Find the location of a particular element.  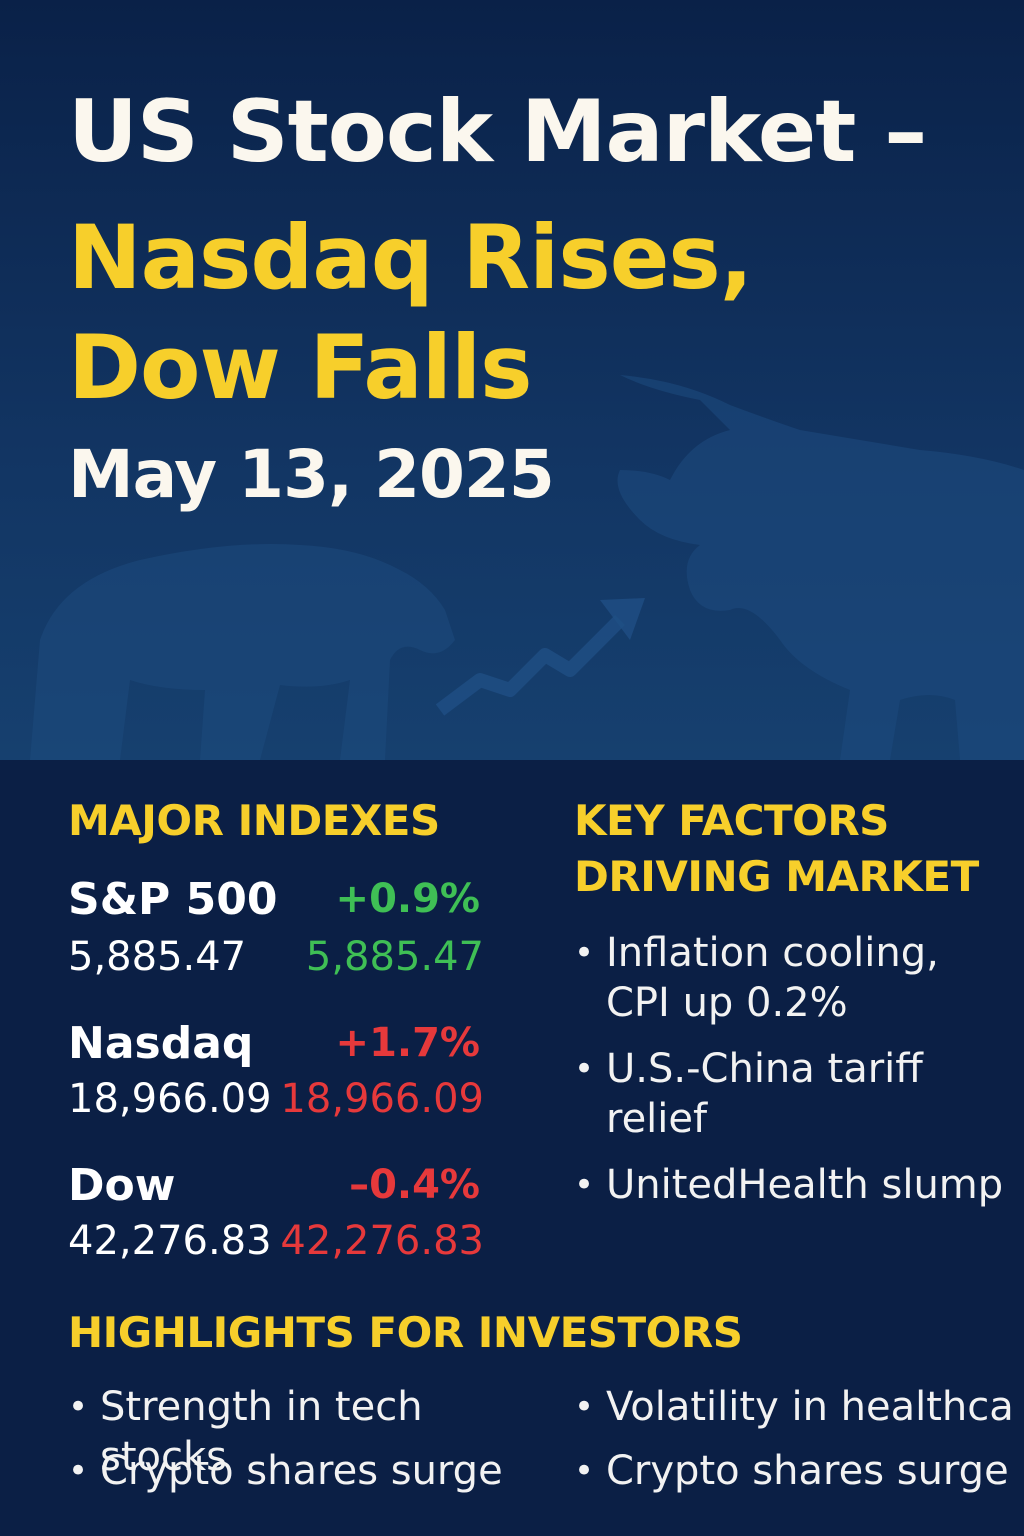

key-factor-line-1: UnitedHealth slump is located at coordinates (805, 1185).